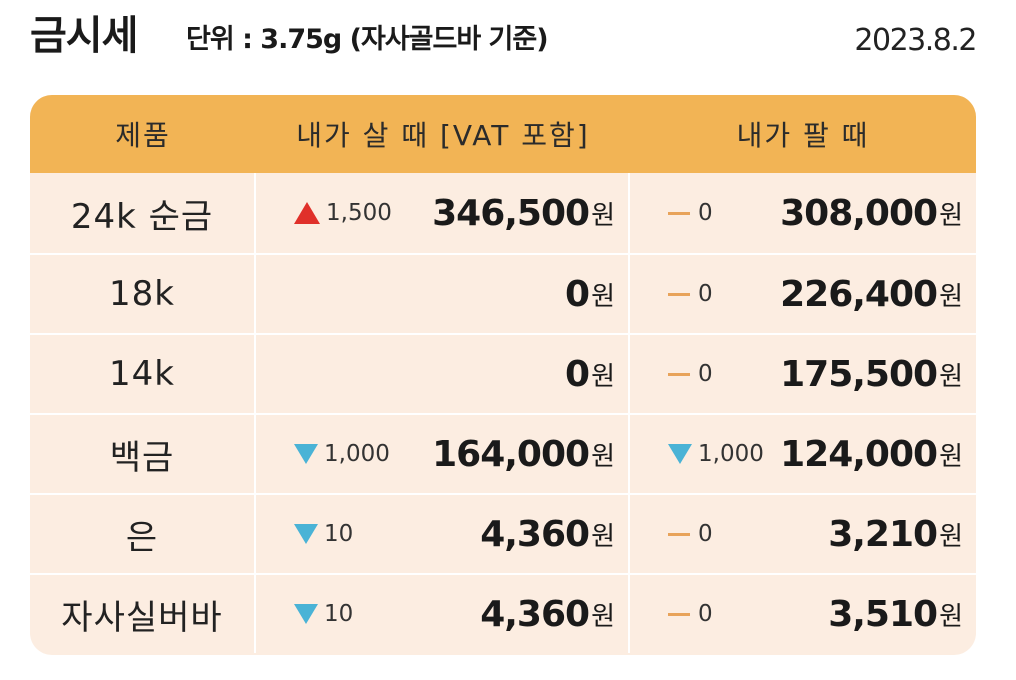 The height and width of the screenshot is (680, 1016). Describe the element at coordinates (359, 213) in the screenshot. I see `buy-change-value: 1,500` at that location.